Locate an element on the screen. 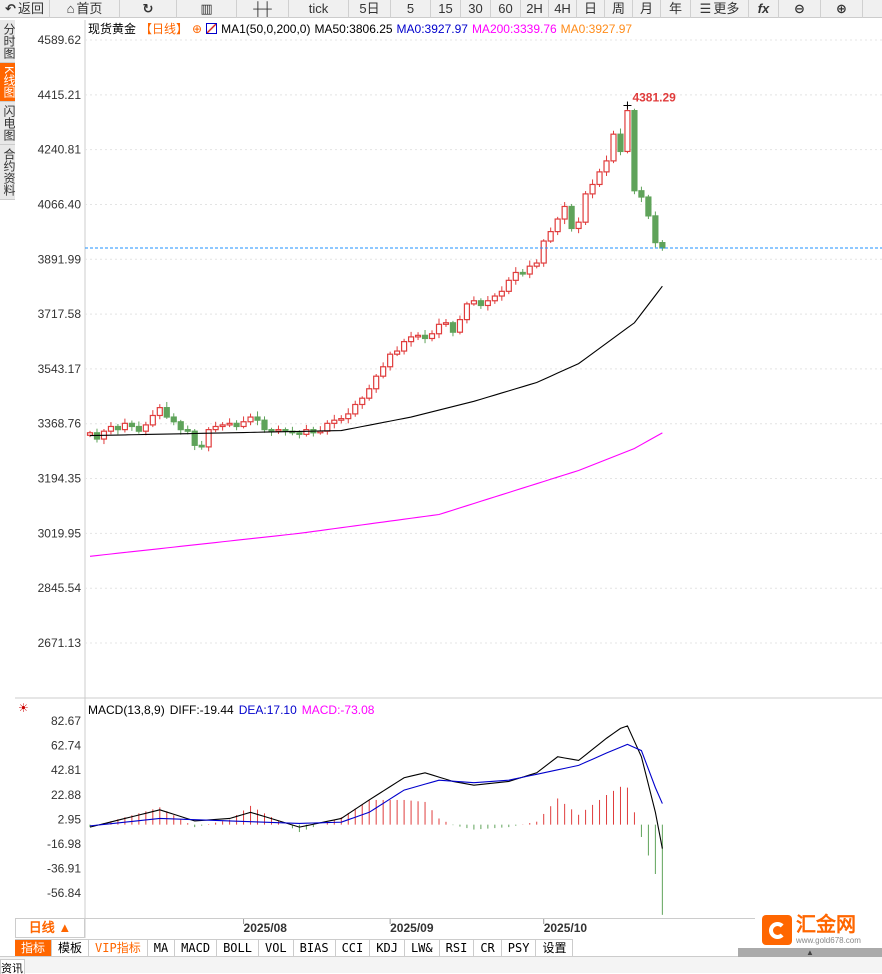 This screenshot has height=974, width=882. period-label: 【日线】 is located at coordinates (164, 29).